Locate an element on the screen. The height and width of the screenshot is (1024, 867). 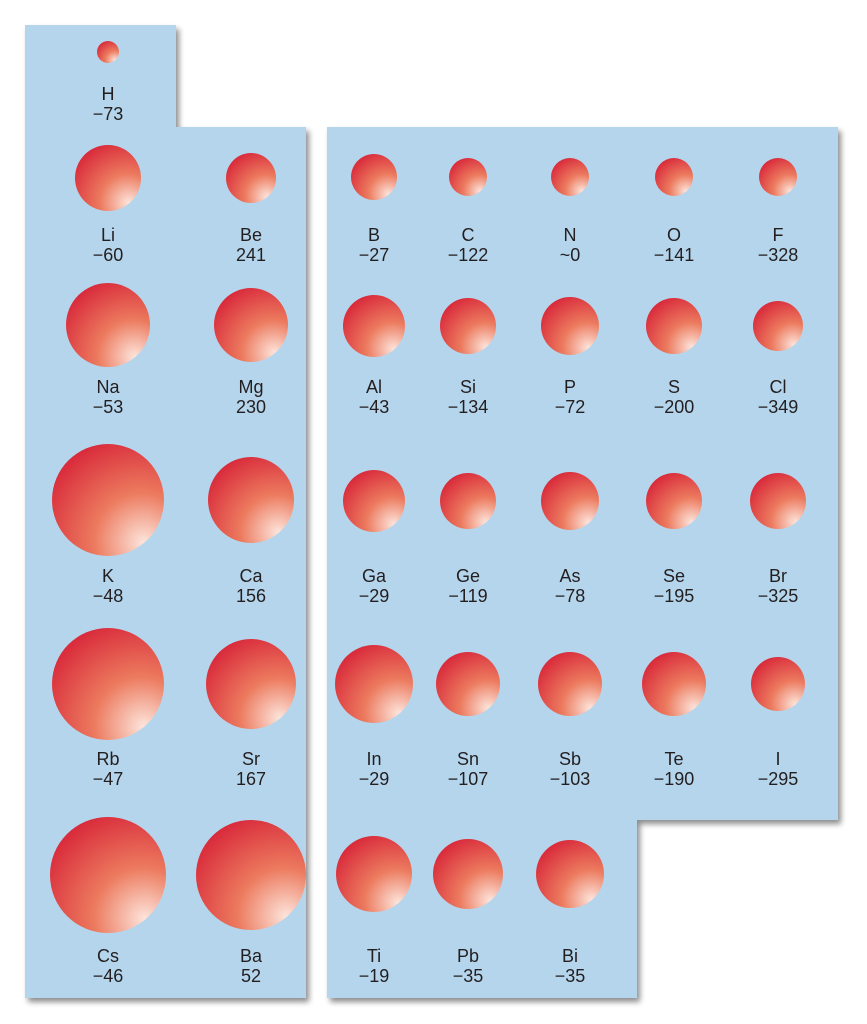
electron-affinity-value: −325 is located at coordinates (778, 596).